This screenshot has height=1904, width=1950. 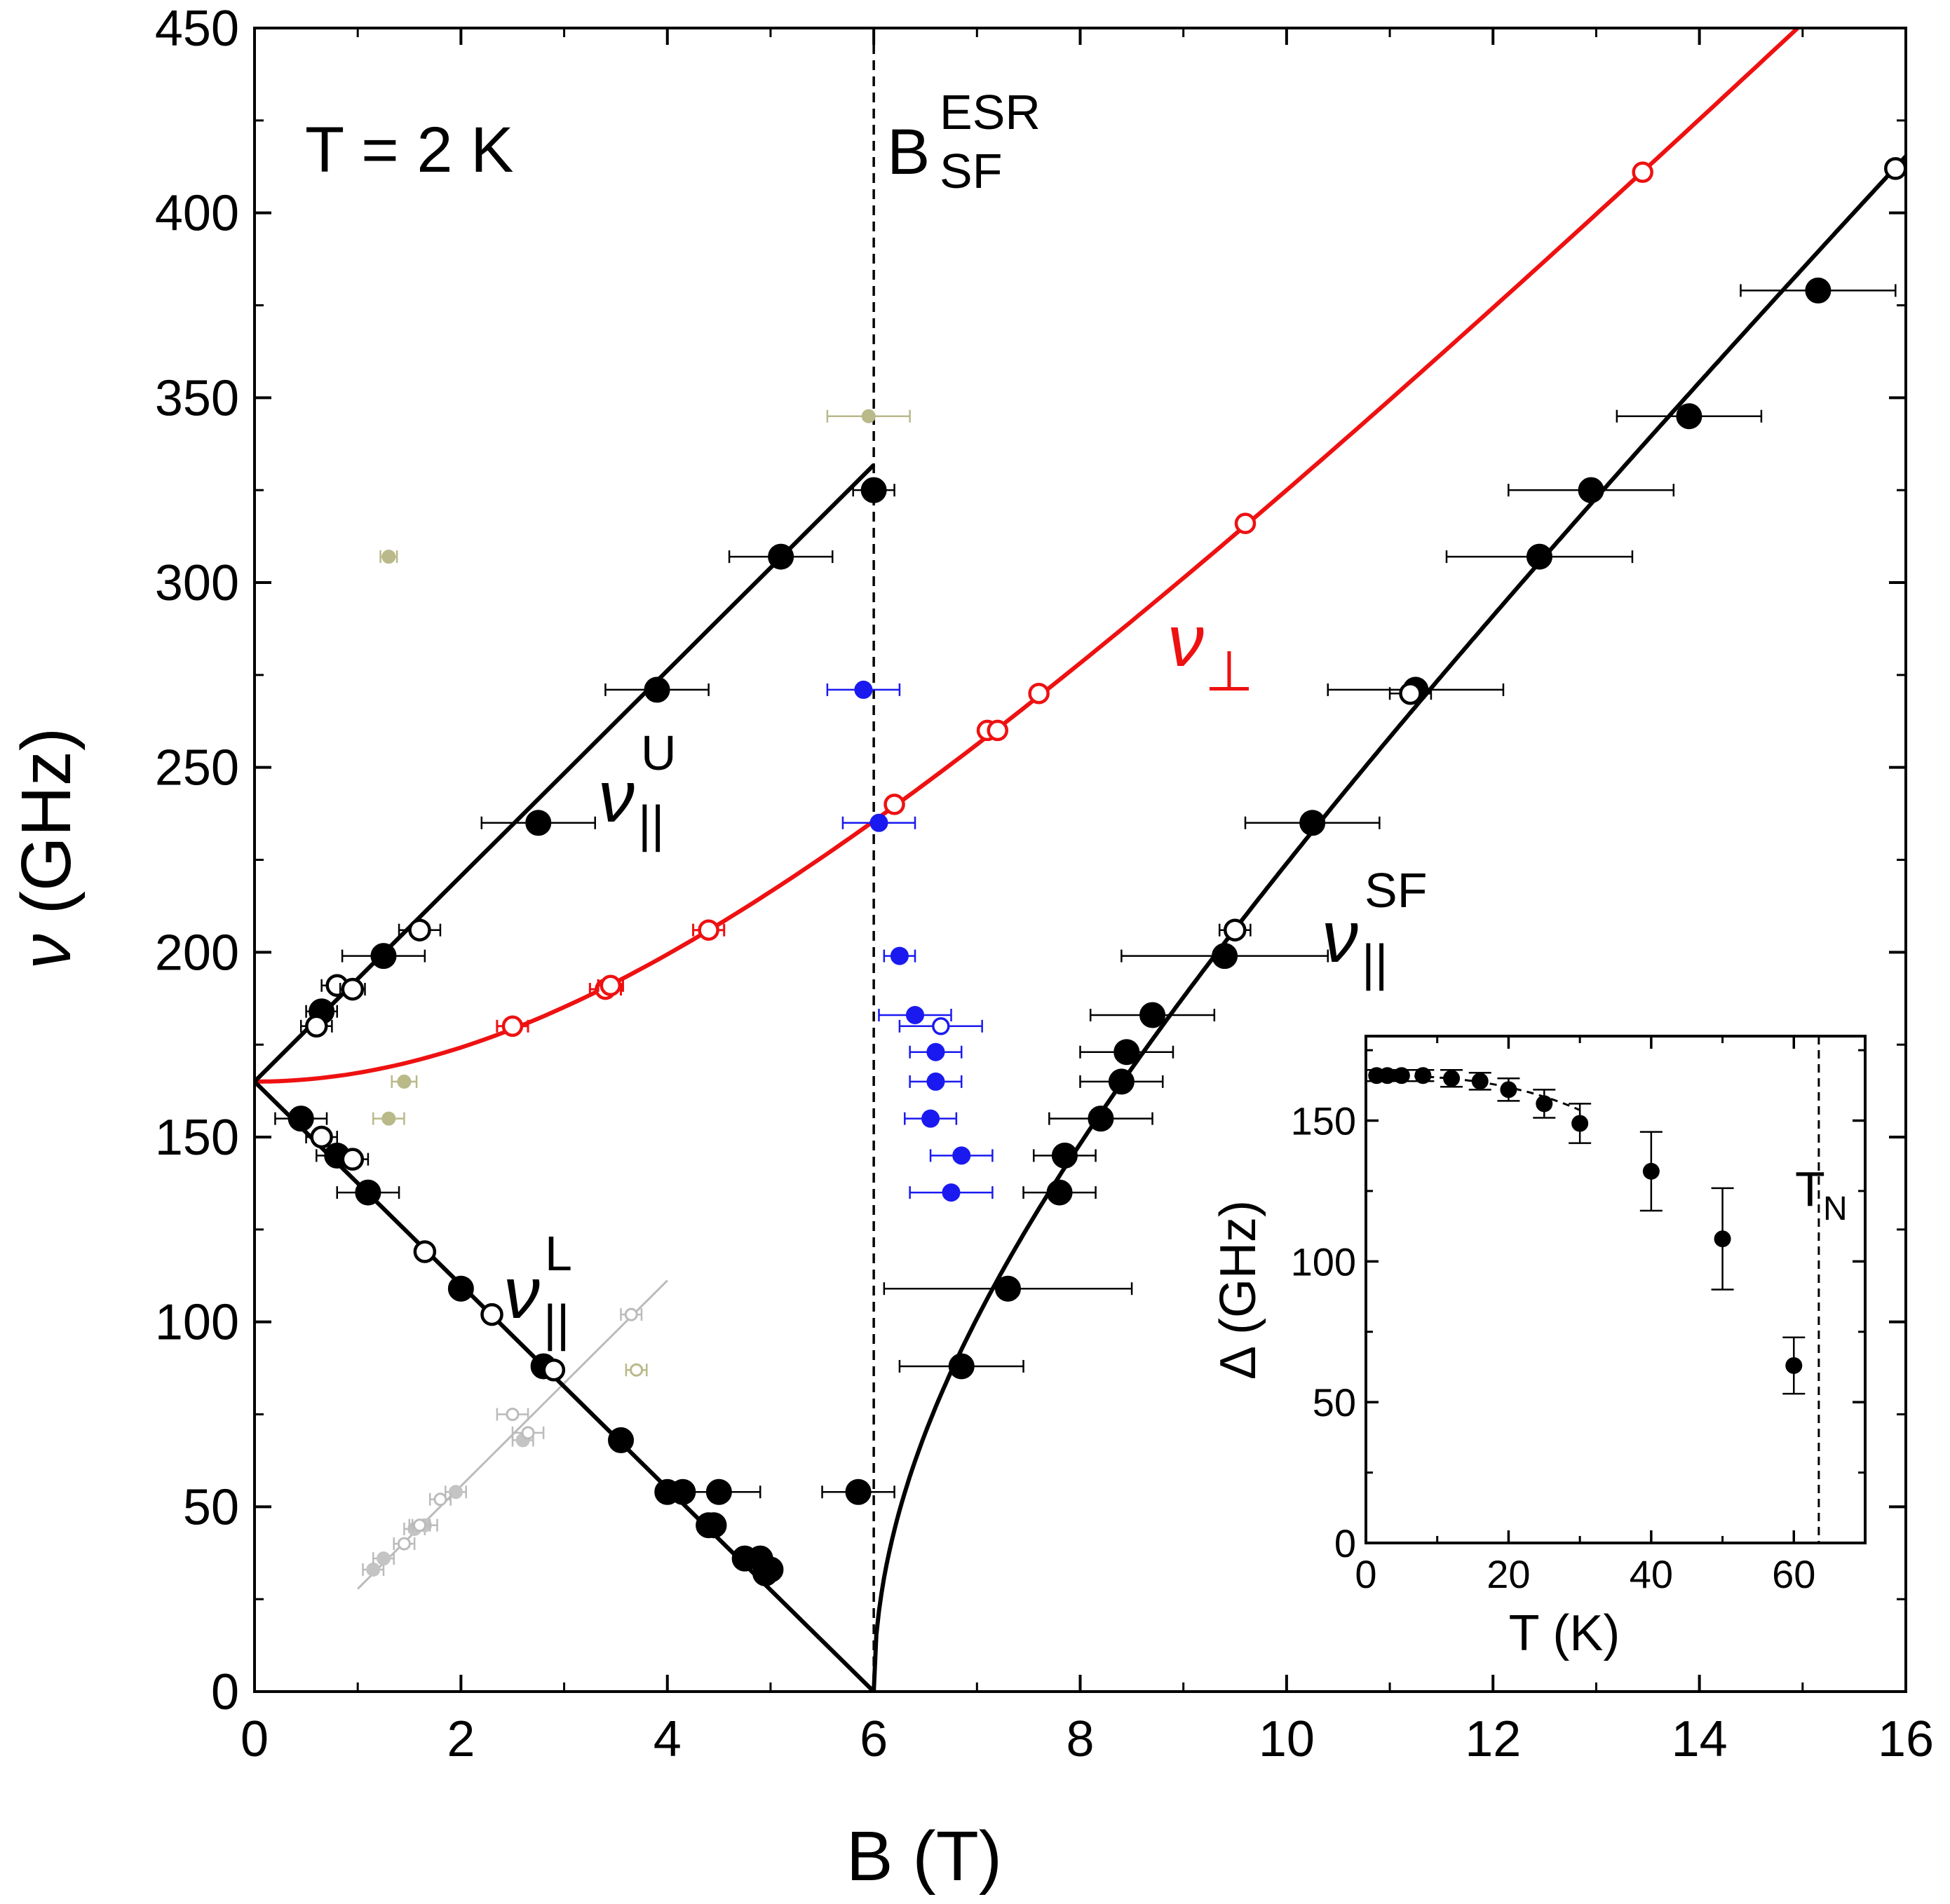 I want to click on x-tick-label: 16, so click(x=1906, y=1739).